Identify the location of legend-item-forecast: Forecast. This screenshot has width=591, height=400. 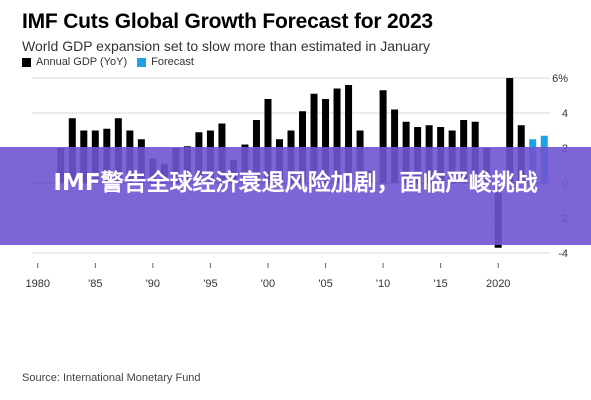
(165, 62).